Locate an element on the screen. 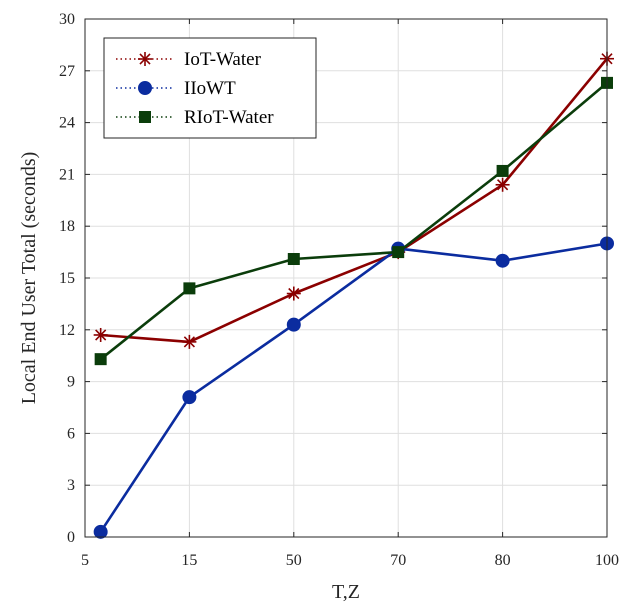 The image size is (624, 605). x-tick-label: 15 is located at coordinates (189, 560).